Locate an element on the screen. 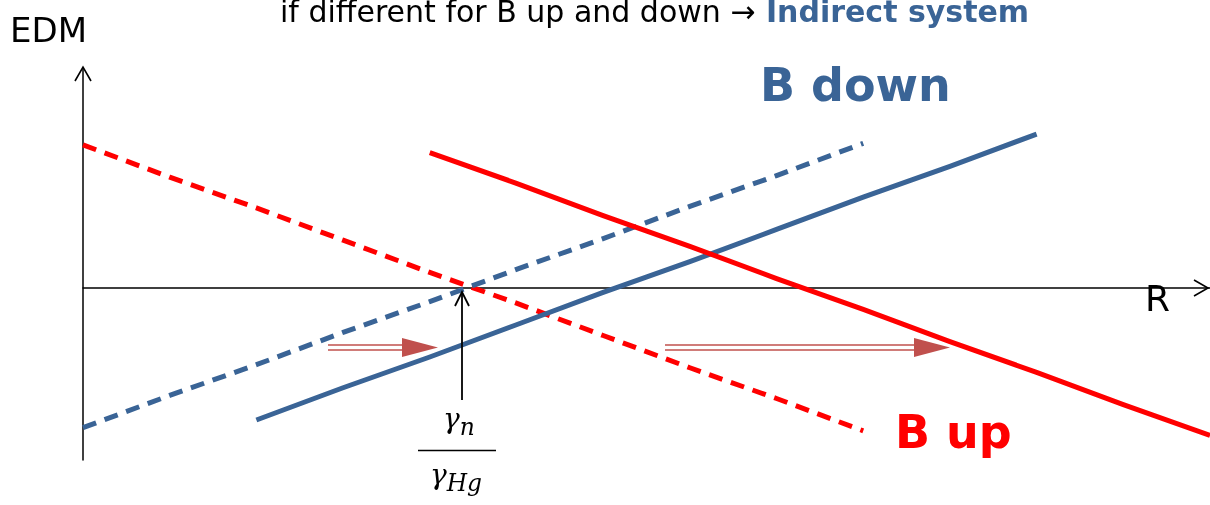 This screenshot has height=505, width=1210. text: B down is located at coordinates (855, 85).